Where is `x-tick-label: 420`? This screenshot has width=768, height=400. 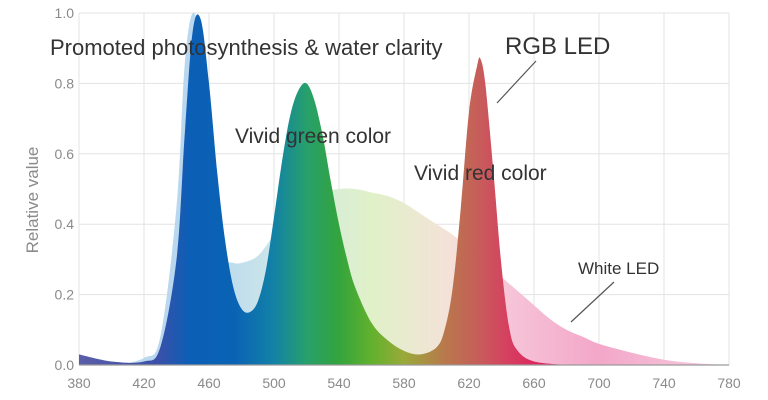 x-tick-label: 420 is located at coordinates (144, 383).